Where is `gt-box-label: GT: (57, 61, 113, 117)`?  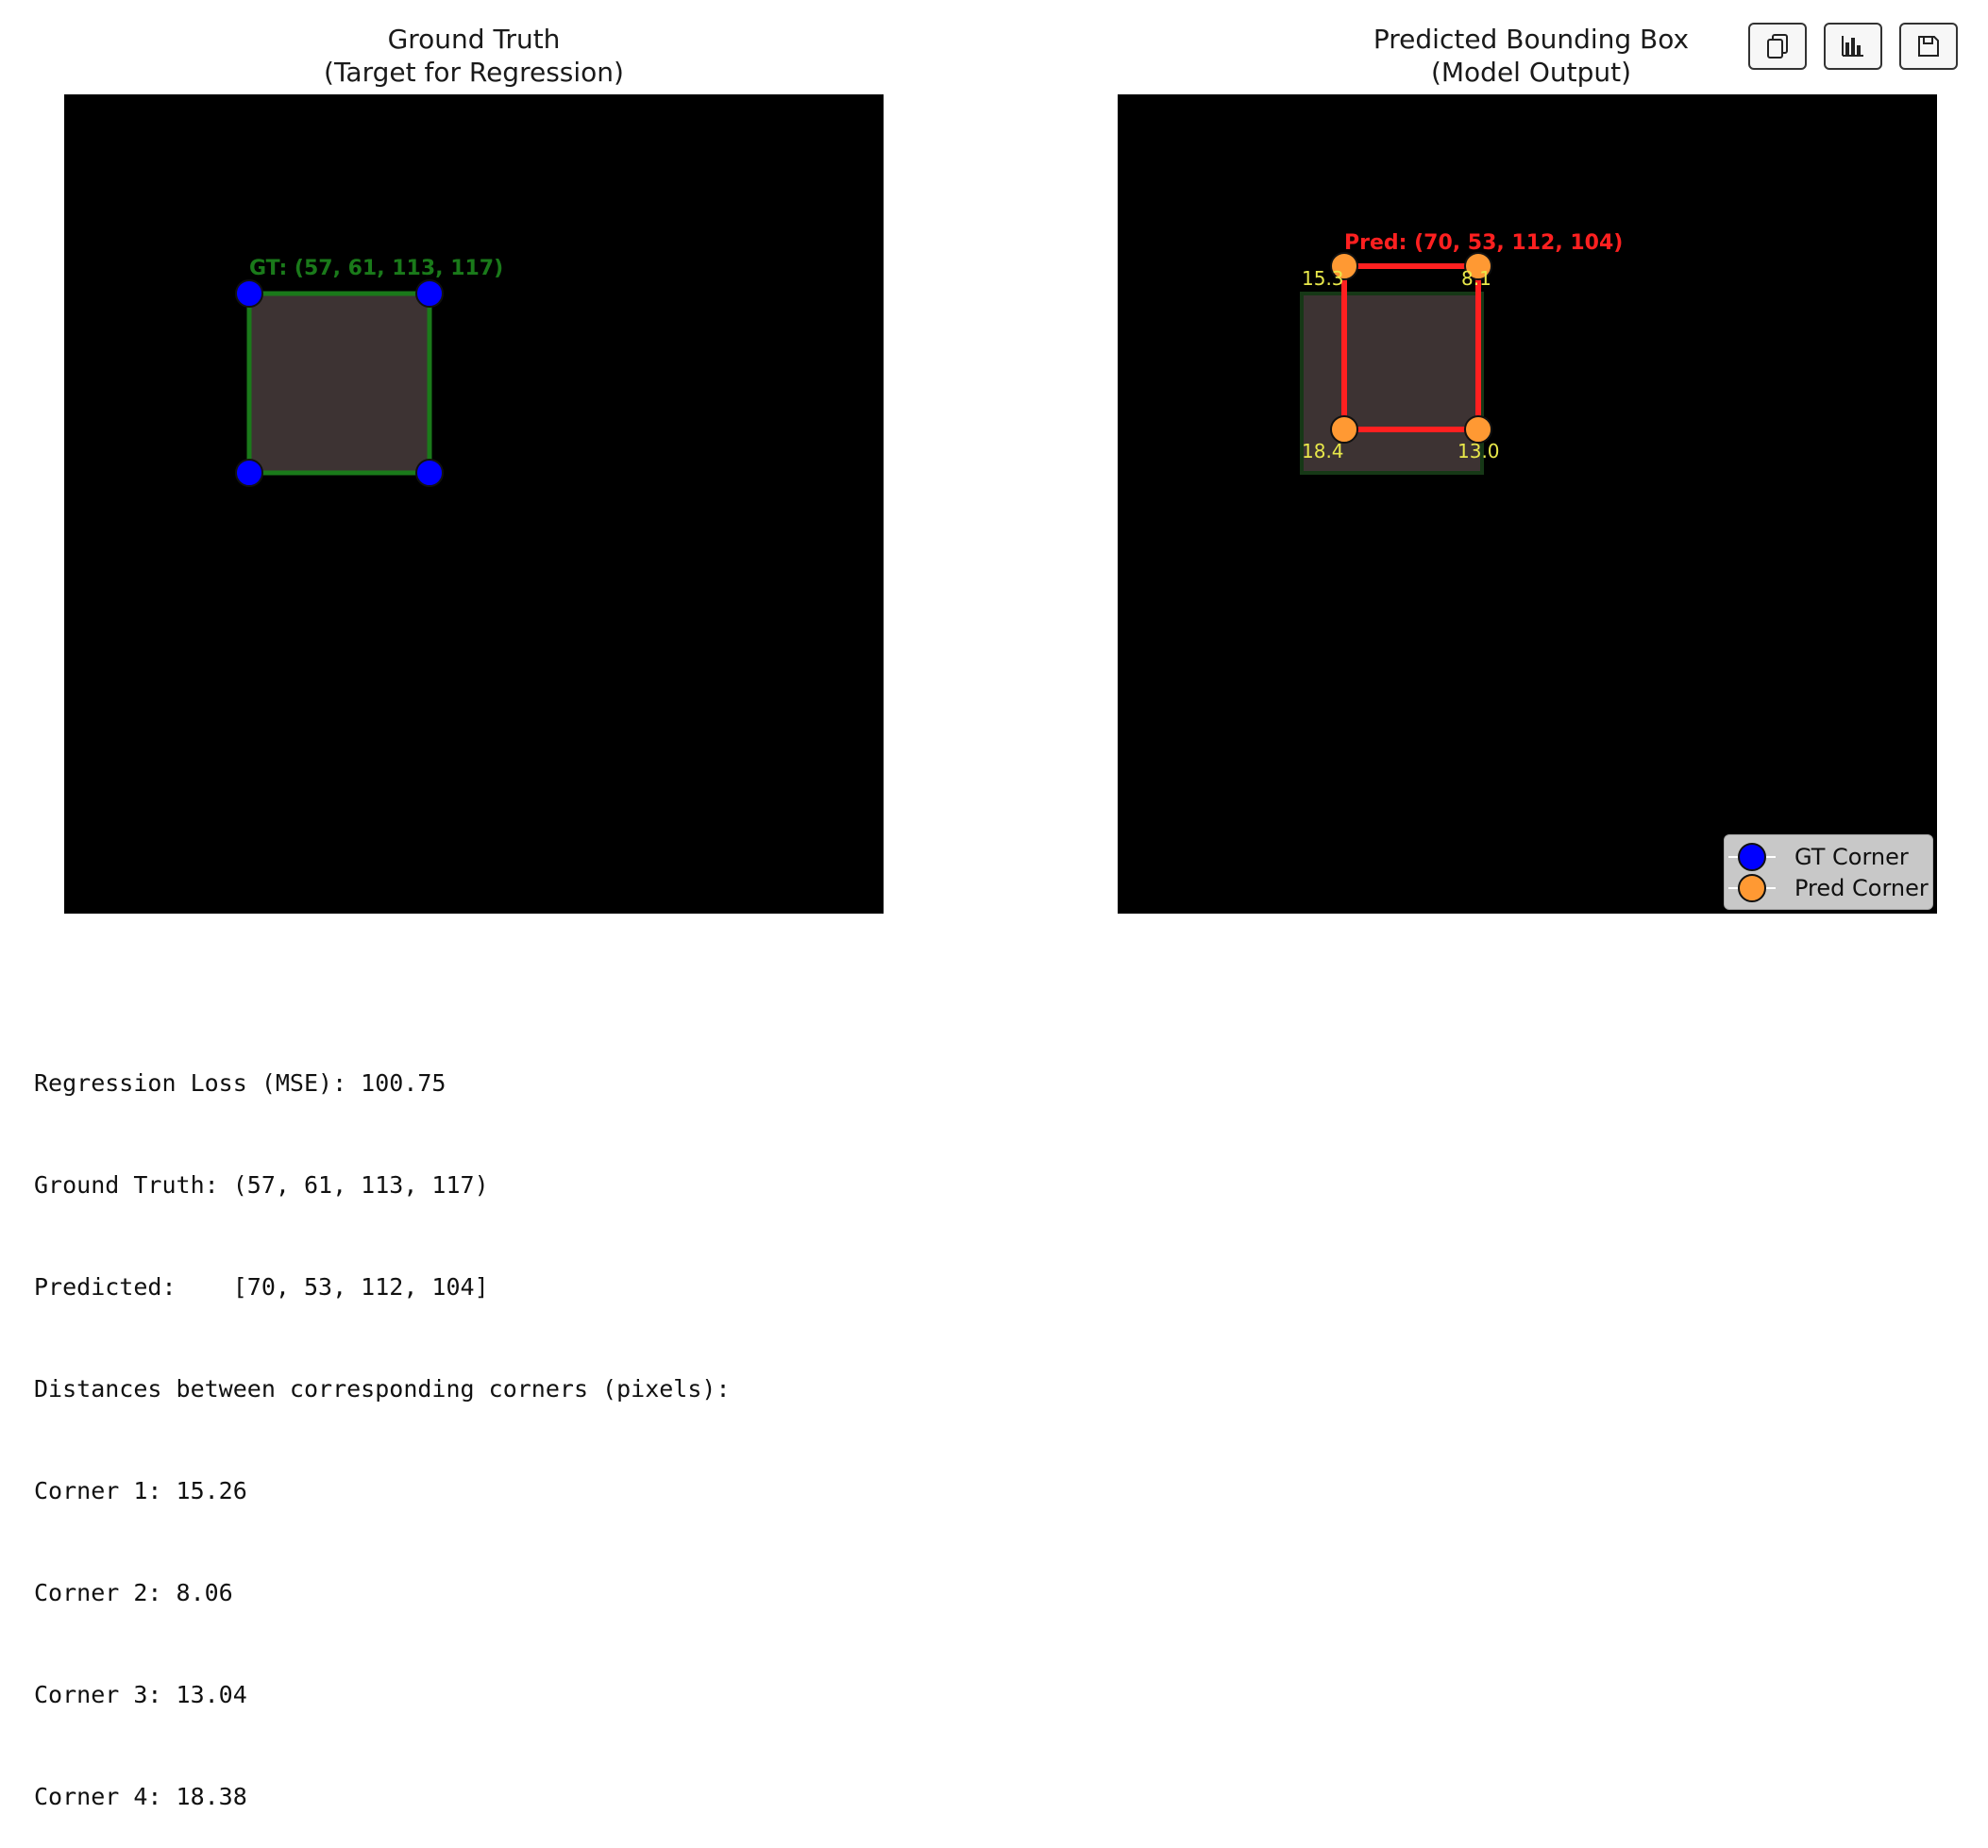 gt-box-label: GT: (57, 61, 113, 117) is located at coordinates (376, 268).